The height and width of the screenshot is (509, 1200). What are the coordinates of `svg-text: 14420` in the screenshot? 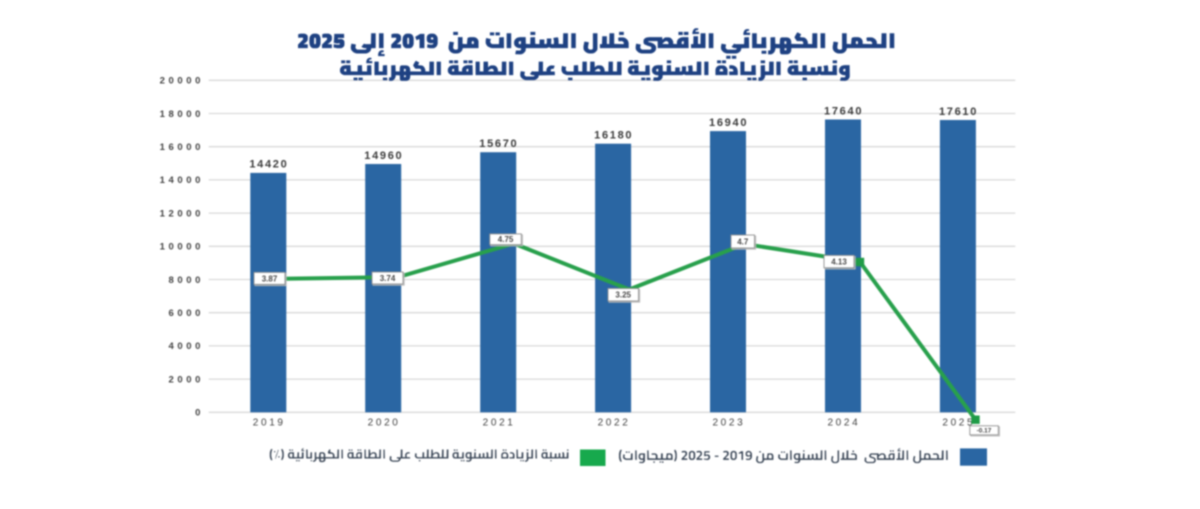 It's located at (268, 165).